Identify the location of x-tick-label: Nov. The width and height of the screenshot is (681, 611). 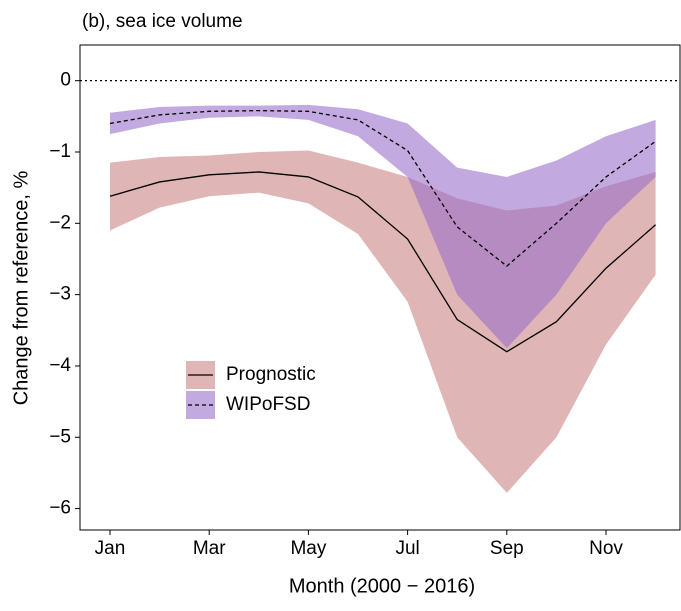
(606, 548).